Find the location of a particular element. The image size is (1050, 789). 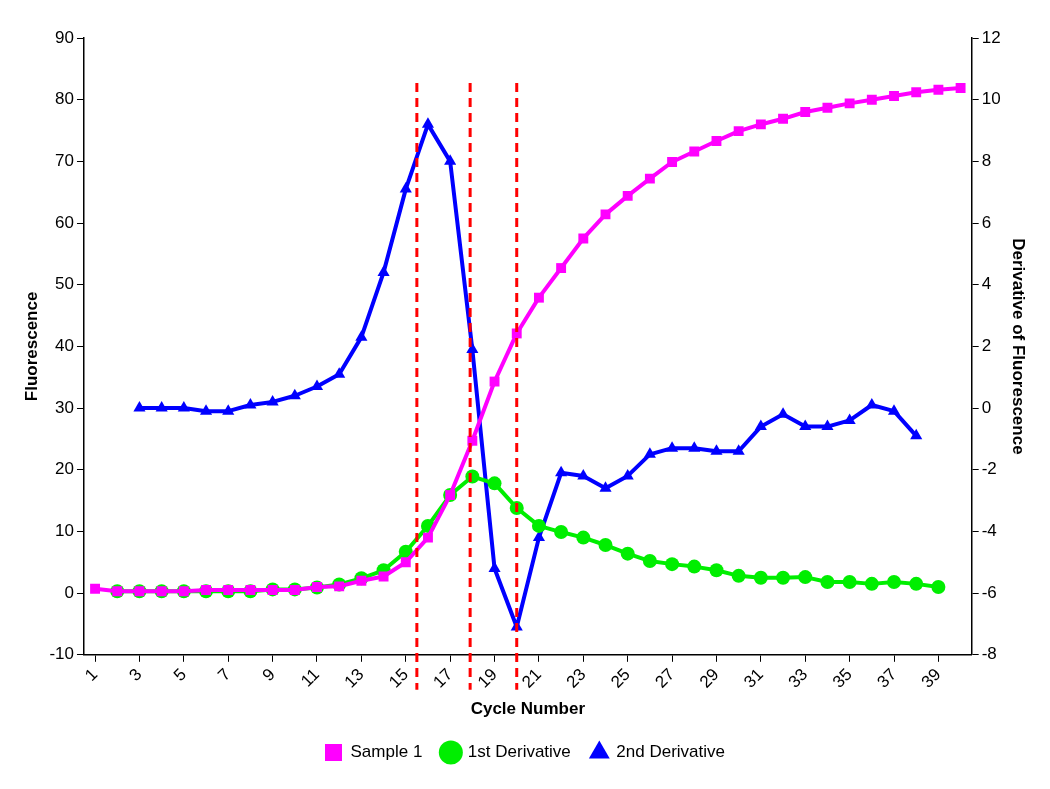

x-tick-label: 27 is located at coordinates (665, 678).